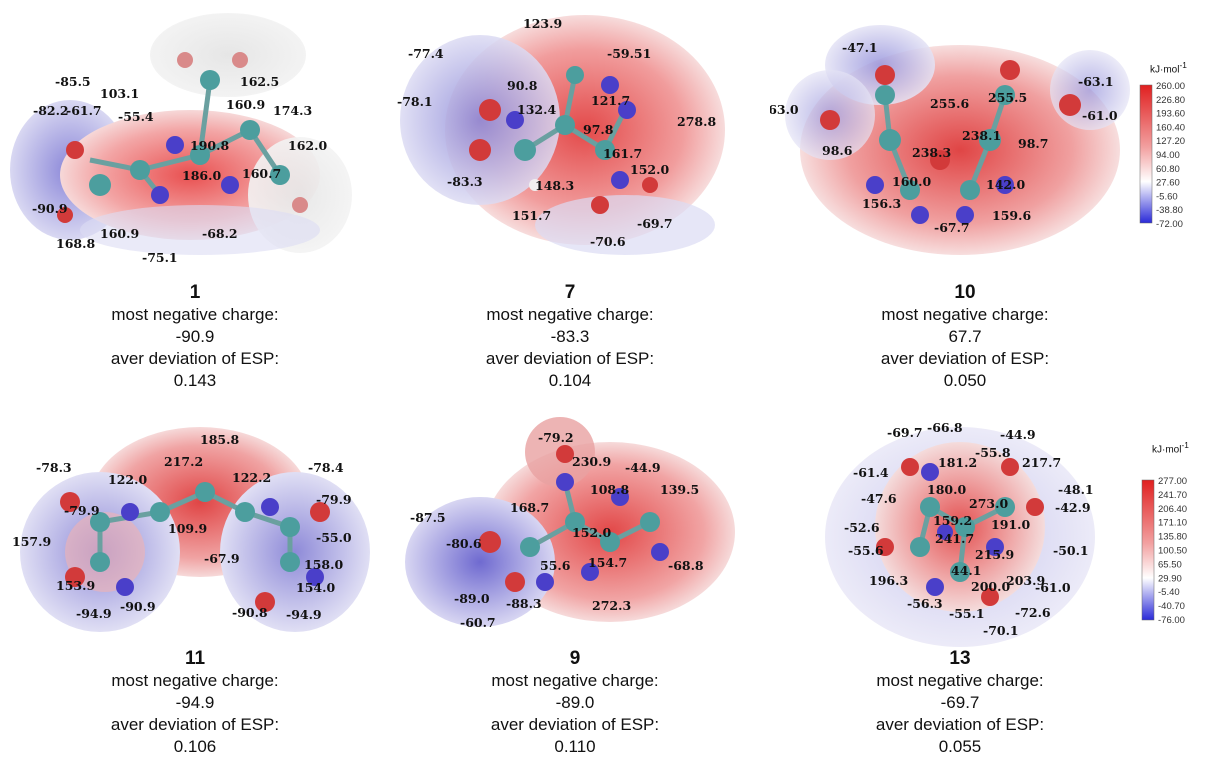 The width and height of the screenshot is (1205, 769). I want to click on esp-value: 278.8, so click(696, 121).